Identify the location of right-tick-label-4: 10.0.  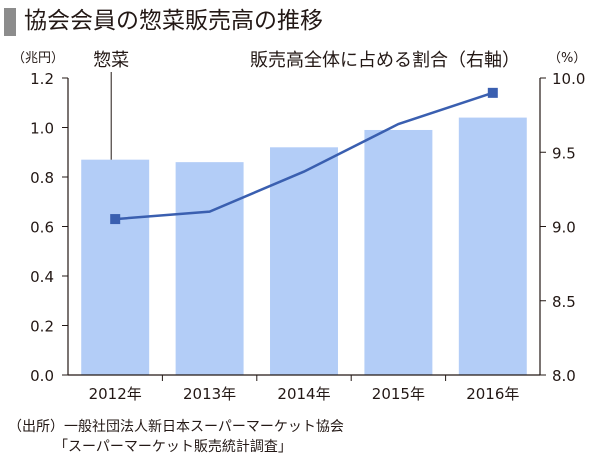
(568, 79).